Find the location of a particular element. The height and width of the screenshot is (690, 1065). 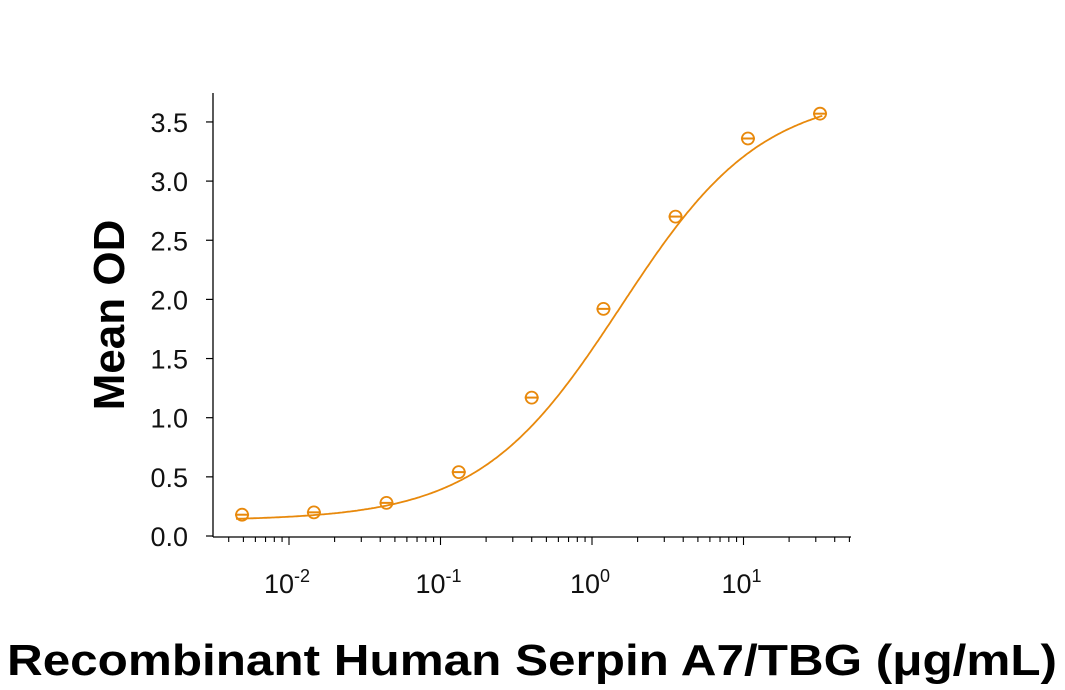

x-tick-label: 10⁻² is located at coordinates (287, 582).